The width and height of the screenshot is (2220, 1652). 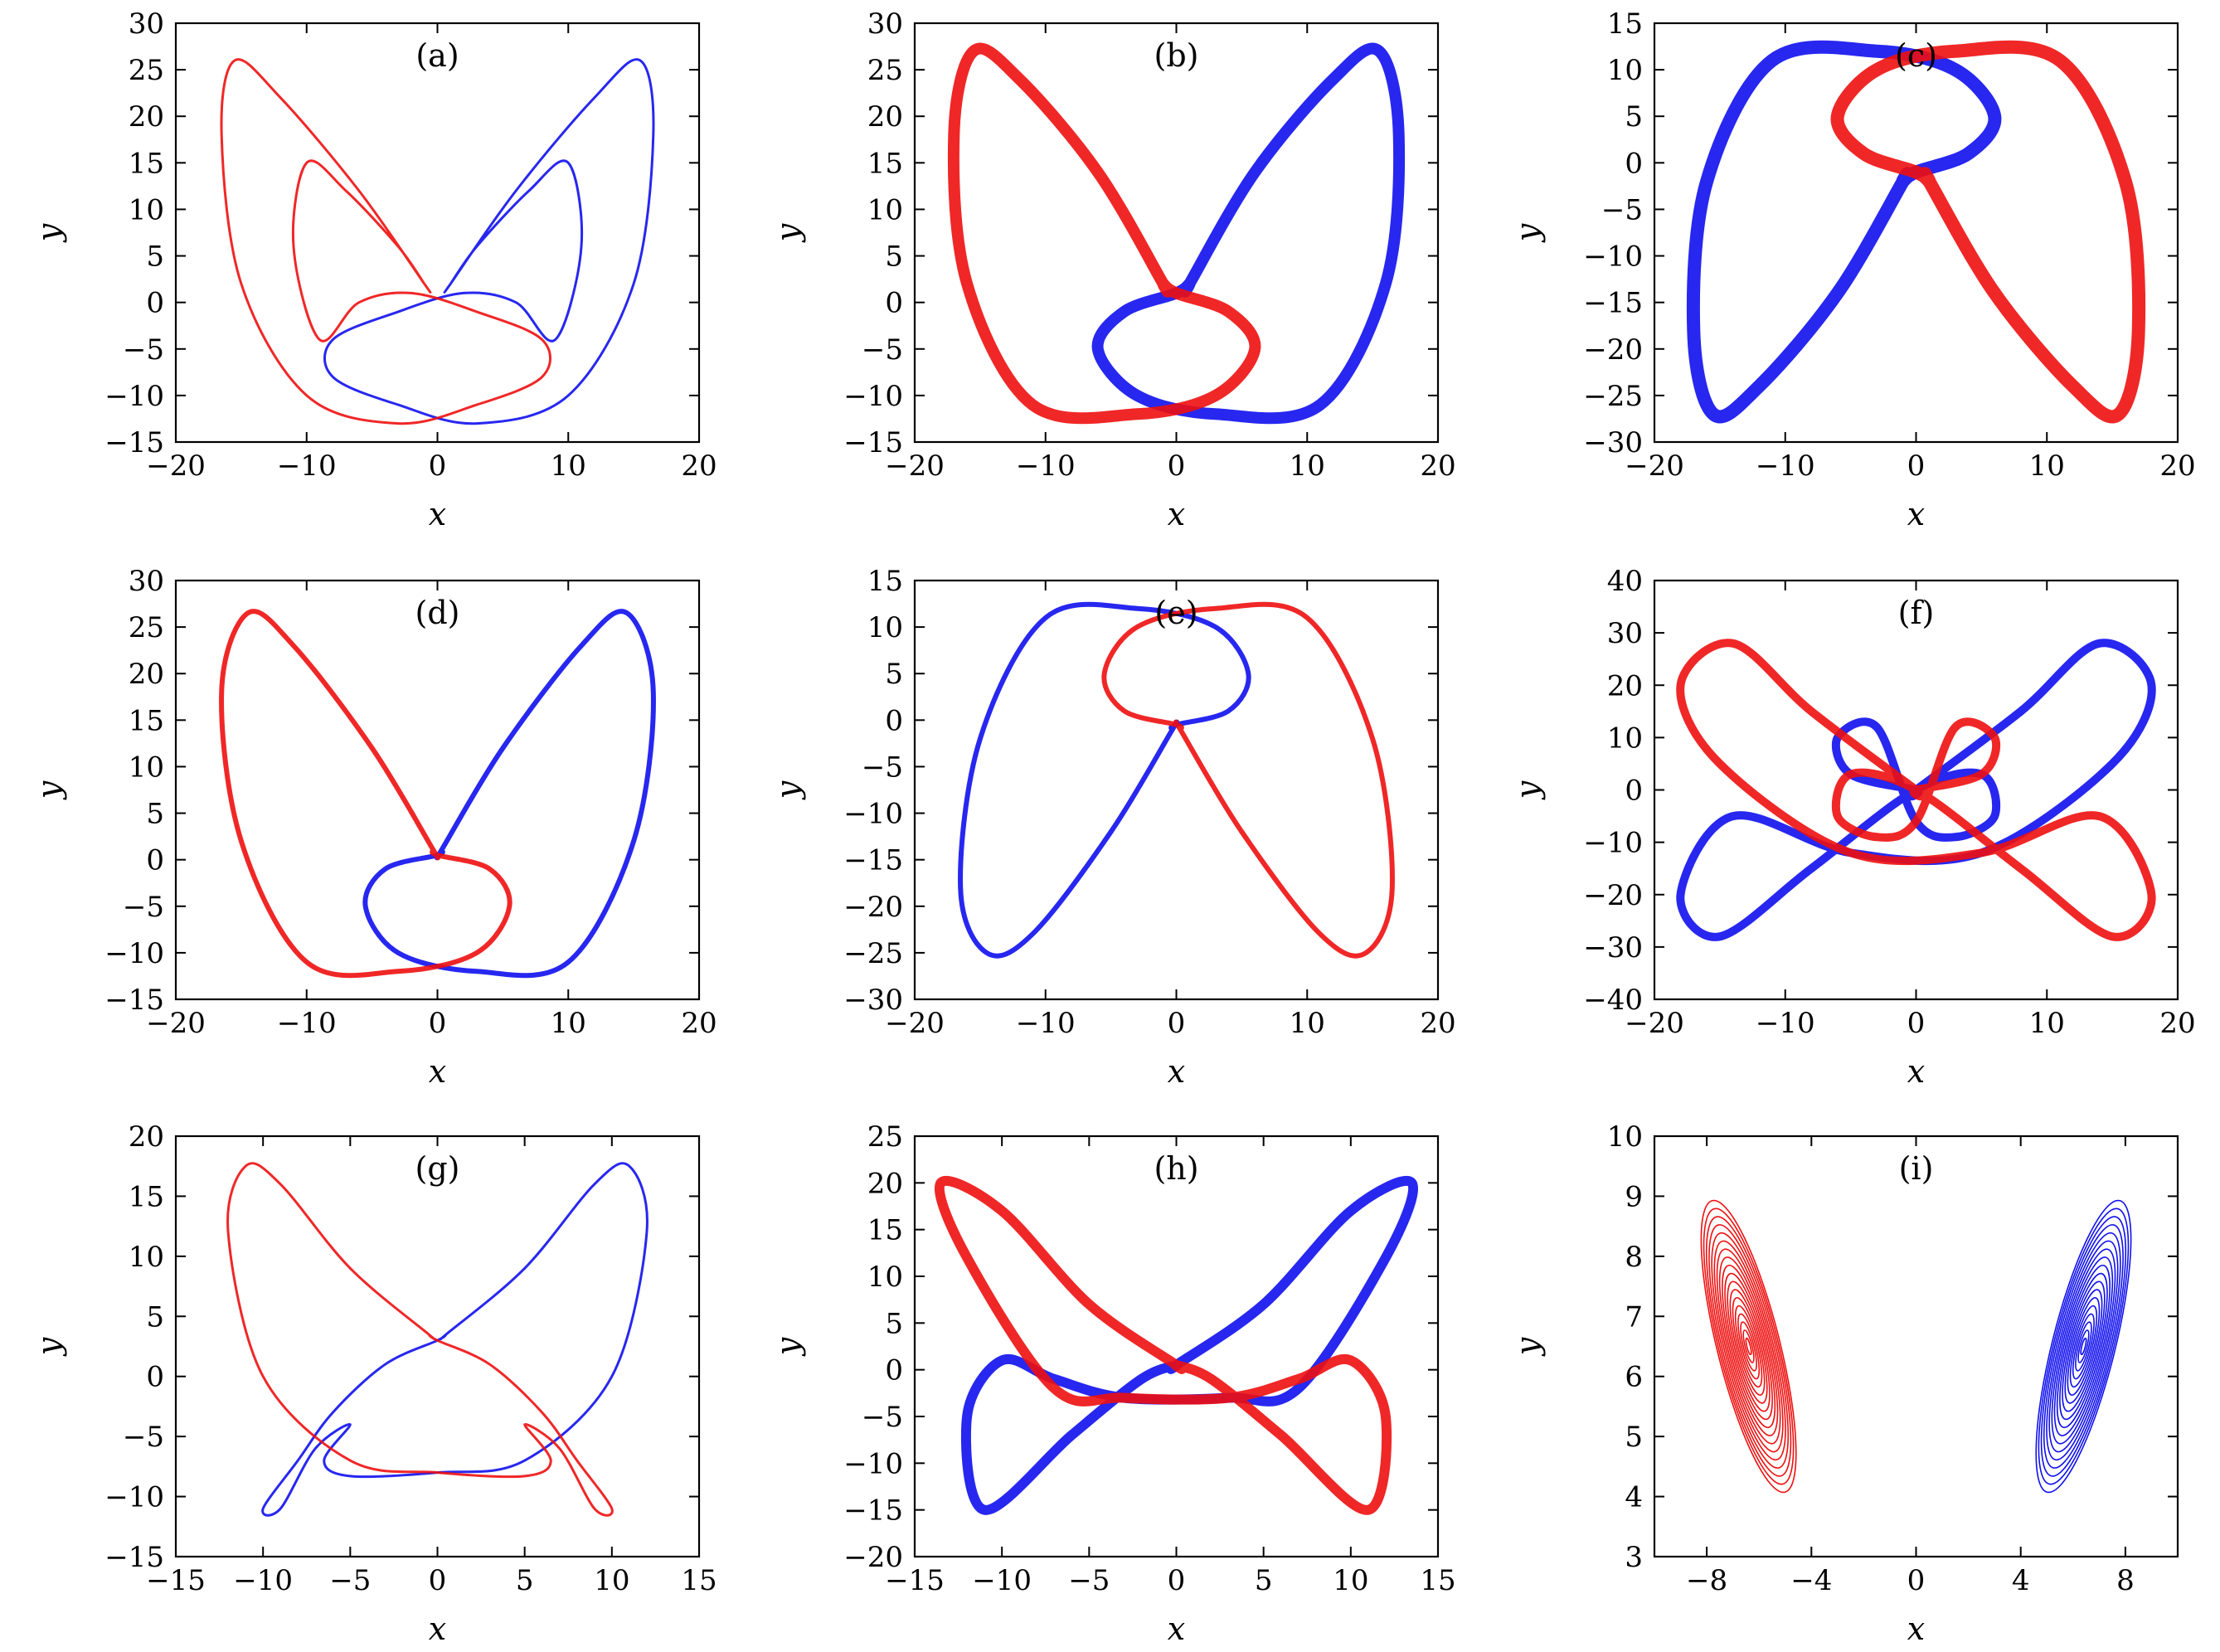 I want to click on x-tick-label: 0, so click(x=1177, y=1023).